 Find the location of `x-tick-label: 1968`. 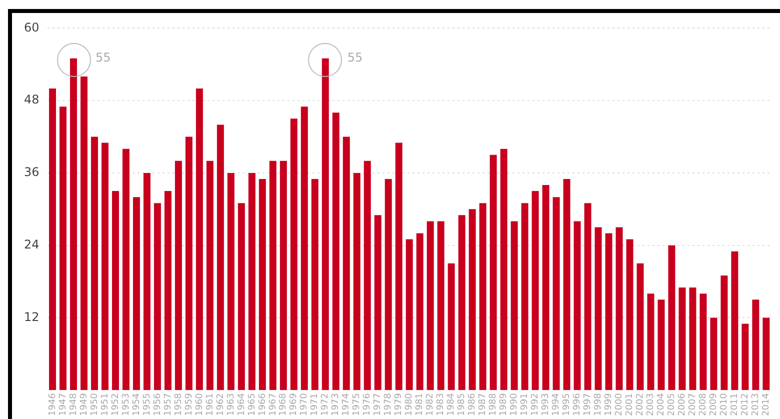

x-tick-label: 1968 is located at coordinates (283, 404).